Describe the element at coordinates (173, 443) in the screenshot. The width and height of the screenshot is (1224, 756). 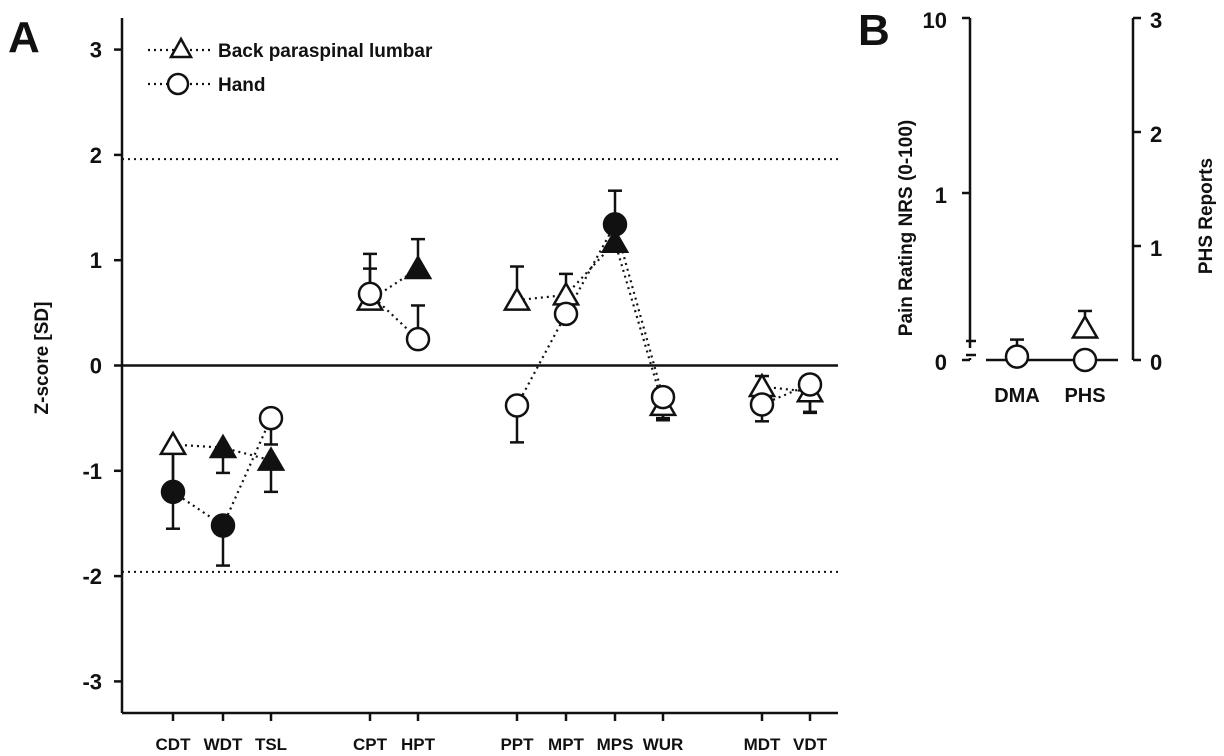
I see `point-back-paraspinal-lumbar-cdt` at that location.